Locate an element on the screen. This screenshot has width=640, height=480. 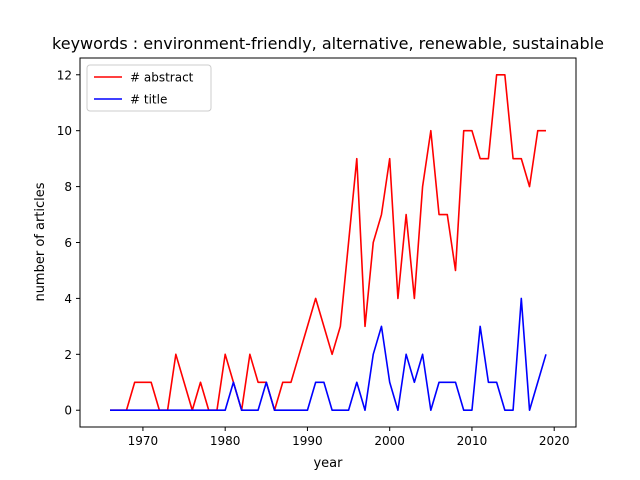
legend-label: # abstract is located at coordinates (162, 78).